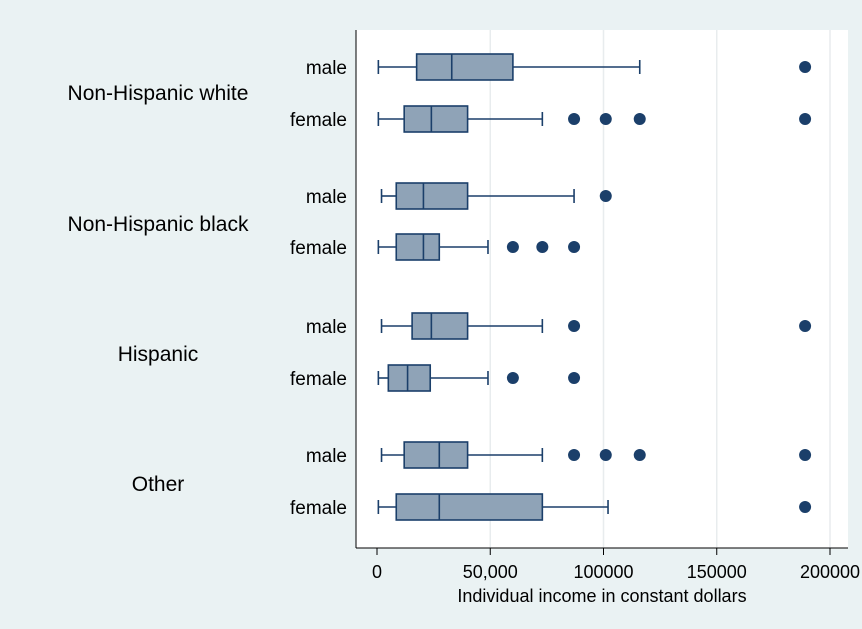  I want to click on box-non-hispanic-white-female, so click(594, 119).